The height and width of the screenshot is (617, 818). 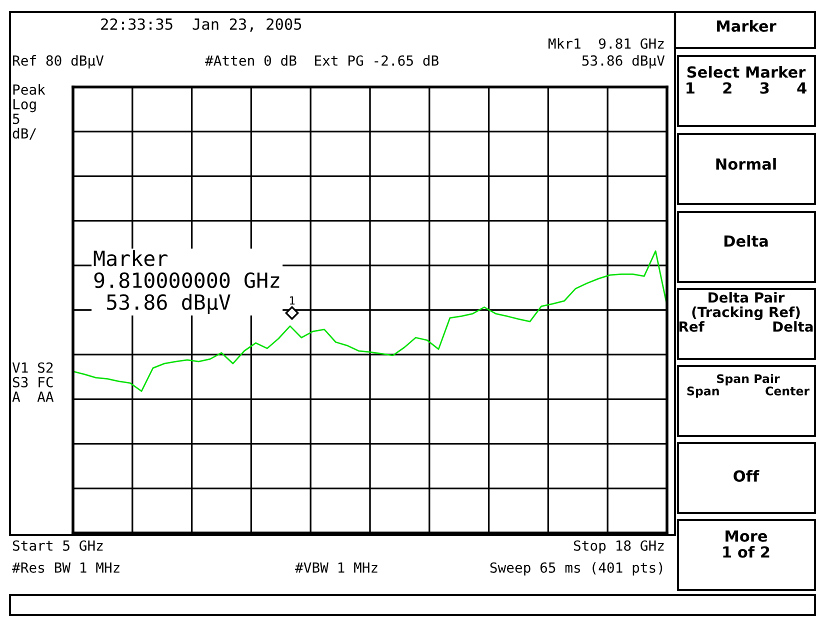 What do you see at coordinates (58, 62) in the screenshot?
I see `text: Ref 80 dBµV` at bounding box center [58, 62].